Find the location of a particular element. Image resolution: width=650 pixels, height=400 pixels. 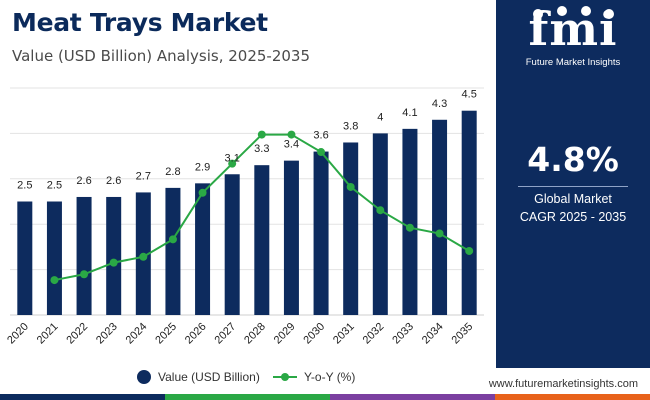

legend: Value (USD Billion) Y-o-Y (%) is located at coordinates (248, 378).